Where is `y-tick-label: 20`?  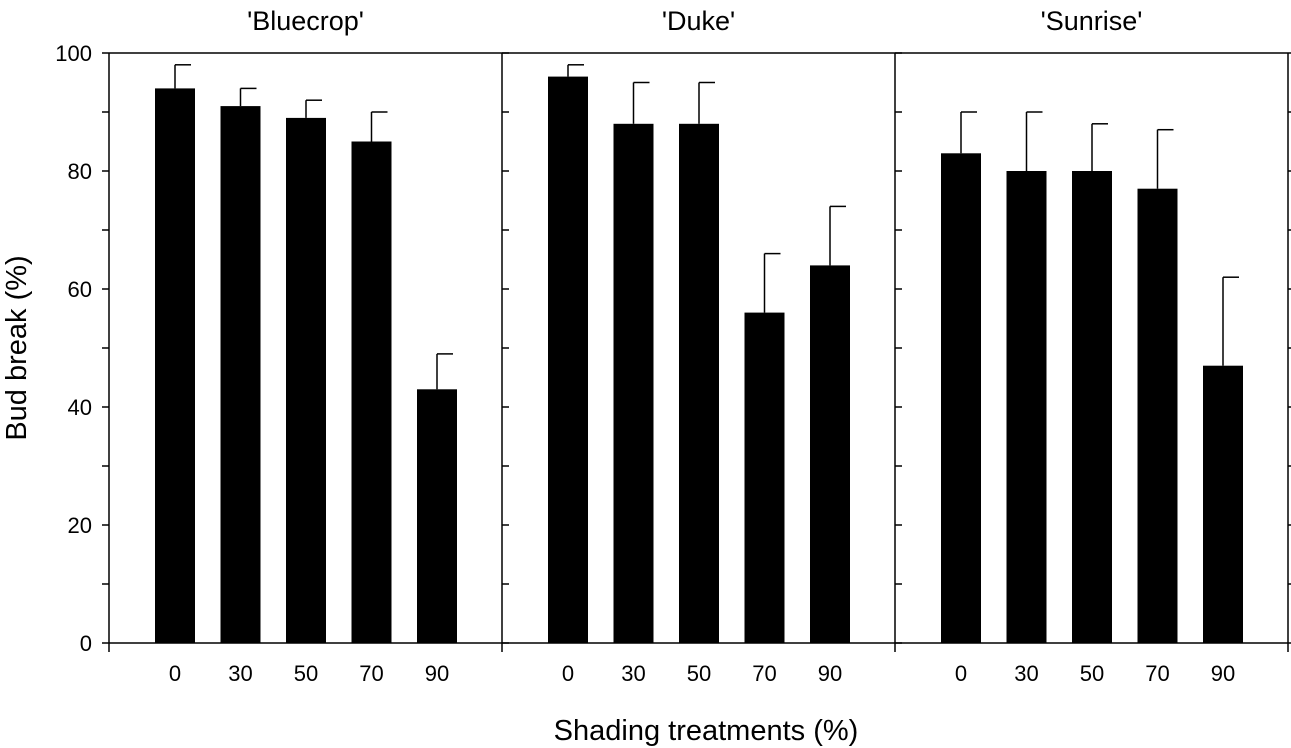 y-tick-label: 20 is located at coordinates (80, 525).